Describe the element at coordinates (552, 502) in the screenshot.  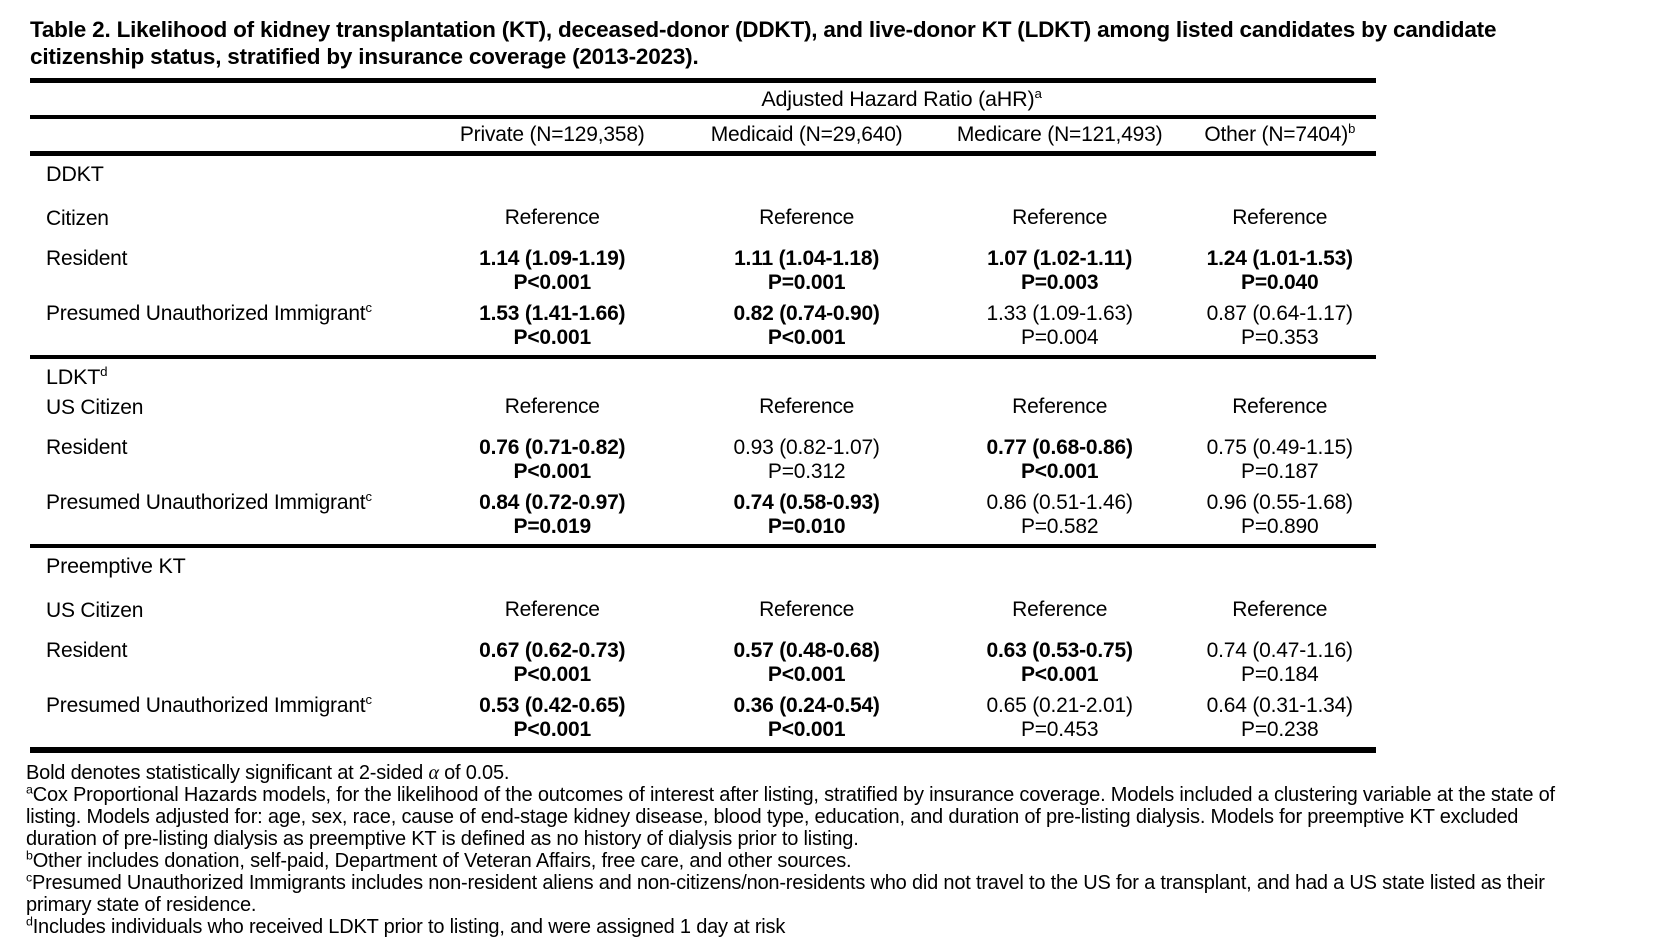
I see `hr-value: 0.84 (0.72-0.97)` at that location.